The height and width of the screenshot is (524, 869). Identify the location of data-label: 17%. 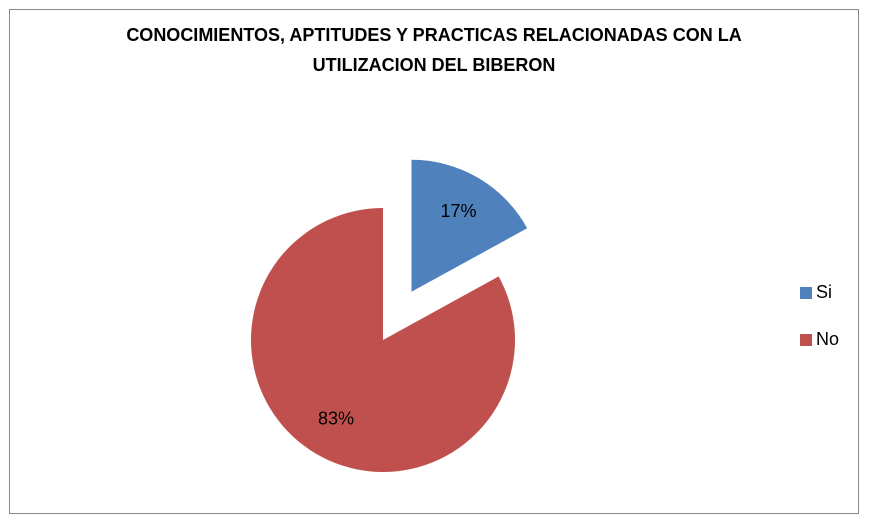
(459, 211).